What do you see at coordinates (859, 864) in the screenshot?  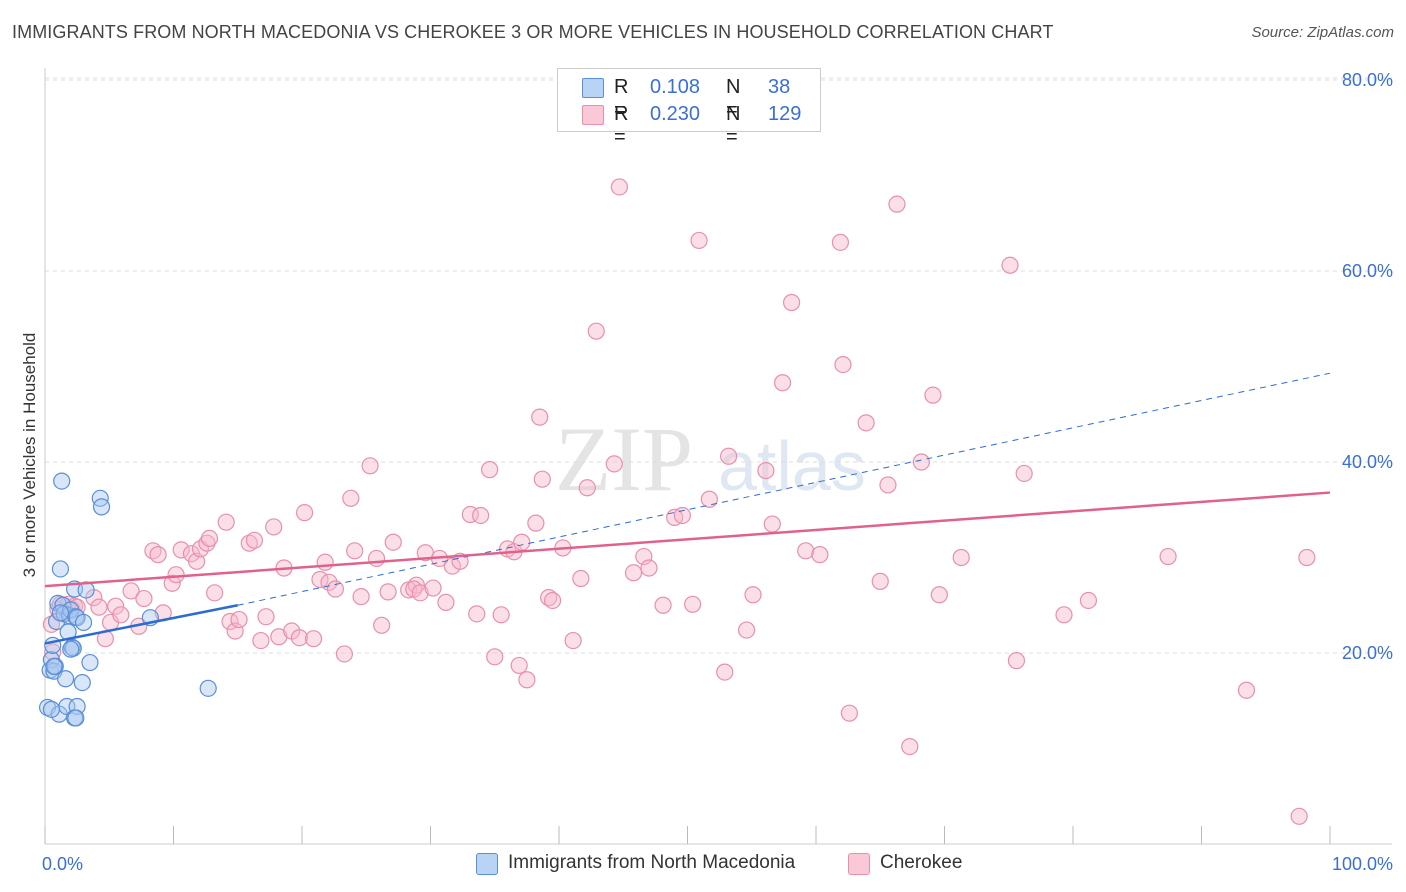 I see `bottom-legend-swatch-pink` at bounding box center [859, 864].